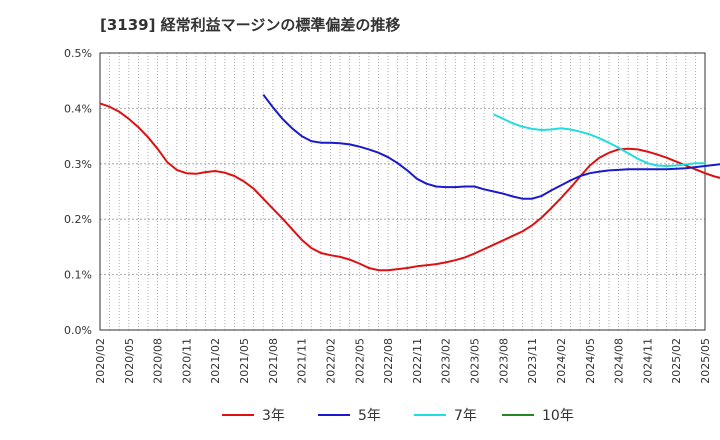 This screenshot has width=720, height=440. What do you see at coordinates (78, 330) in the screenshot?
I see `y-tick-label: 0.0%` at bounding box center [78, 330].